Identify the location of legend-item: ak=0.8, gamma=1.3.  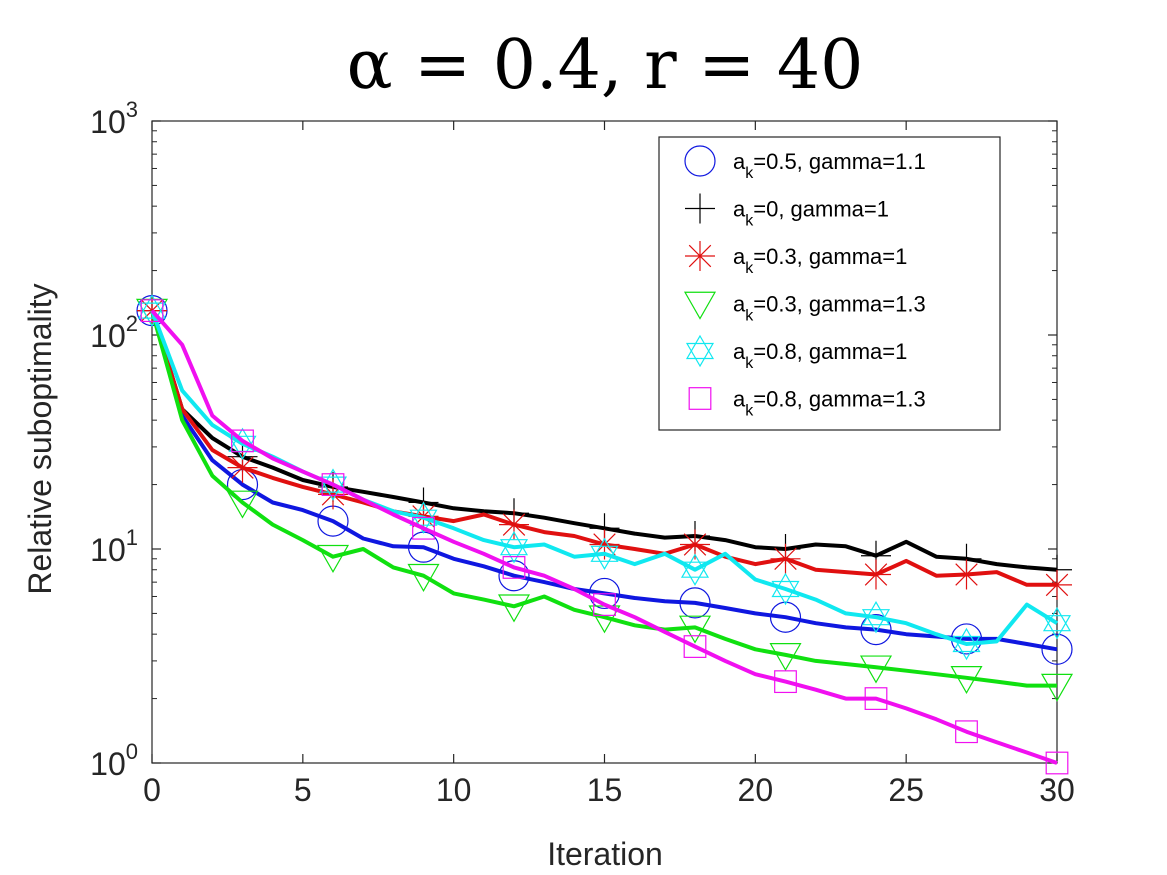
(807, 403).